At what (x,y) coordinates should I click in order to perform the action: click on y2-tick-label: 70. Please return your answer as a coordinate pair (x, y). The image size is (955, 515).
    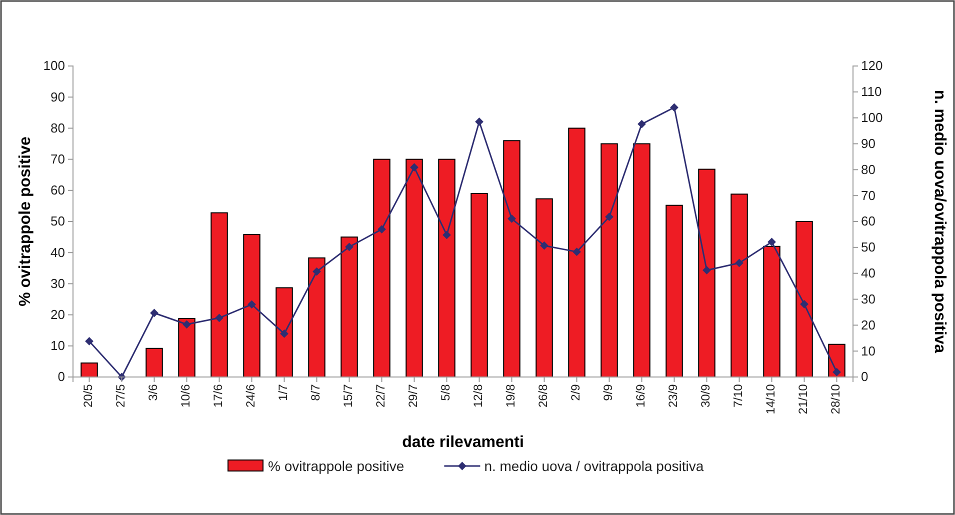
    Looking at the image, I should click on (868, 195).